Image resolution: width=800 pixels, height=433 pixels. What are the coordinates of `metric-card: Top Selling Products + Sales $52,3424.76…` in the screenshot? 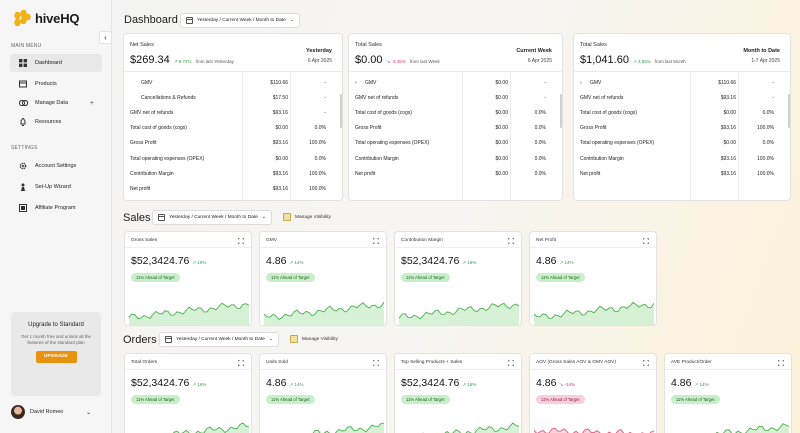 It's located at (458, 393).